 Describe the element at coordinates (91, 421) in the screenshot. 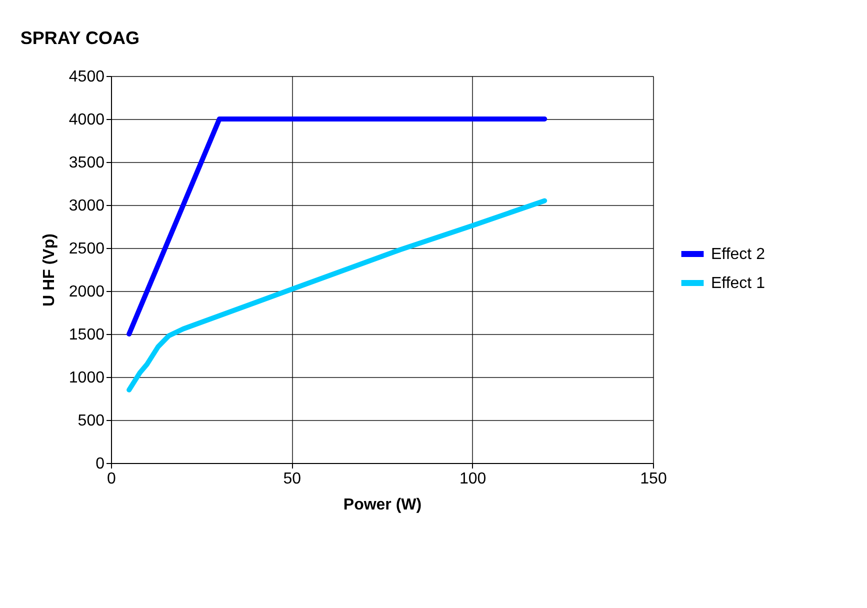

I see `y-tick-label: 500` at that location.